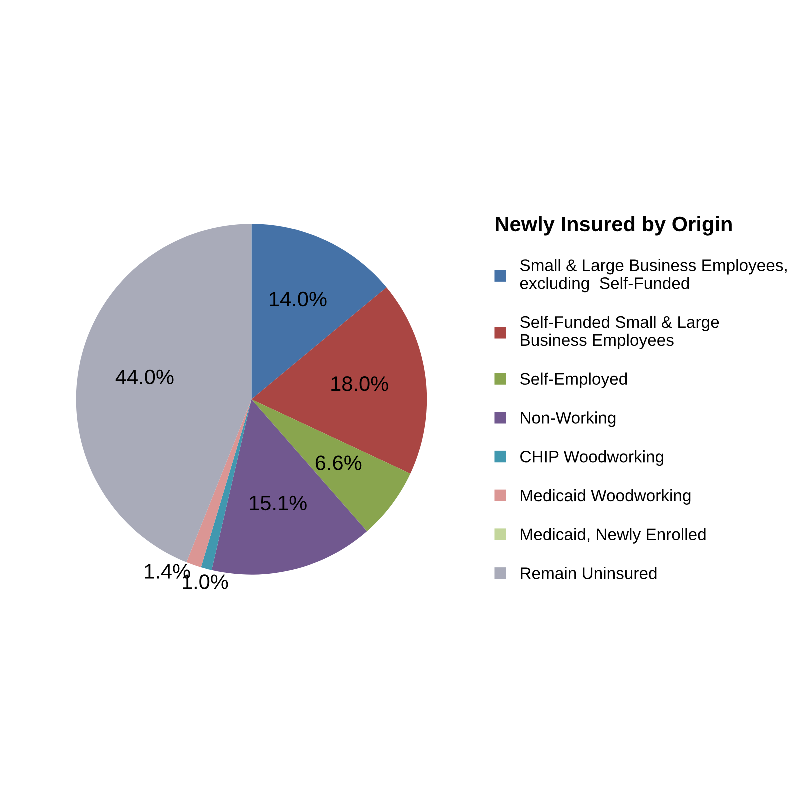 This screenshot has height=799, width=812. I want to click on legend-label: Medicaid, Newly Enrolled, so click(613, 536).